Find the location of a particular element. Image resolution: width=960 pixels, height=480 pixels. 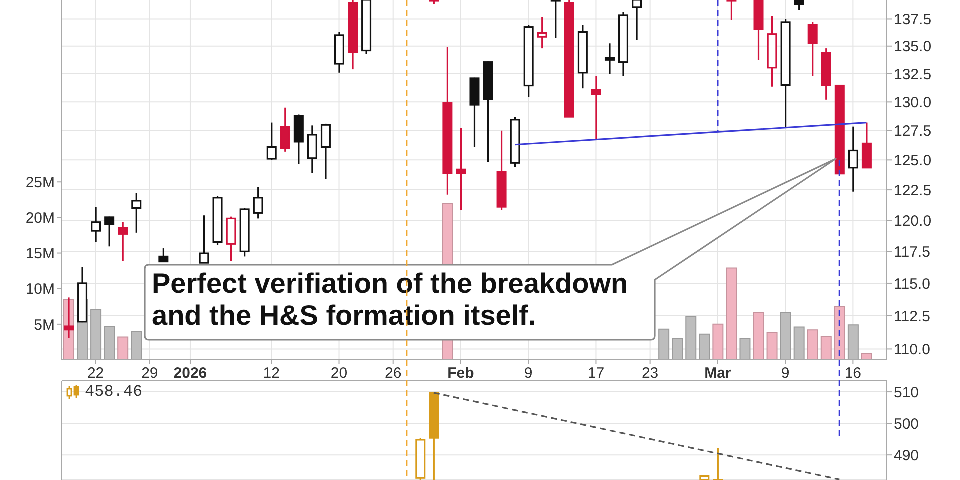

y-tick-label: 510 is located at coordinates (907, 393).